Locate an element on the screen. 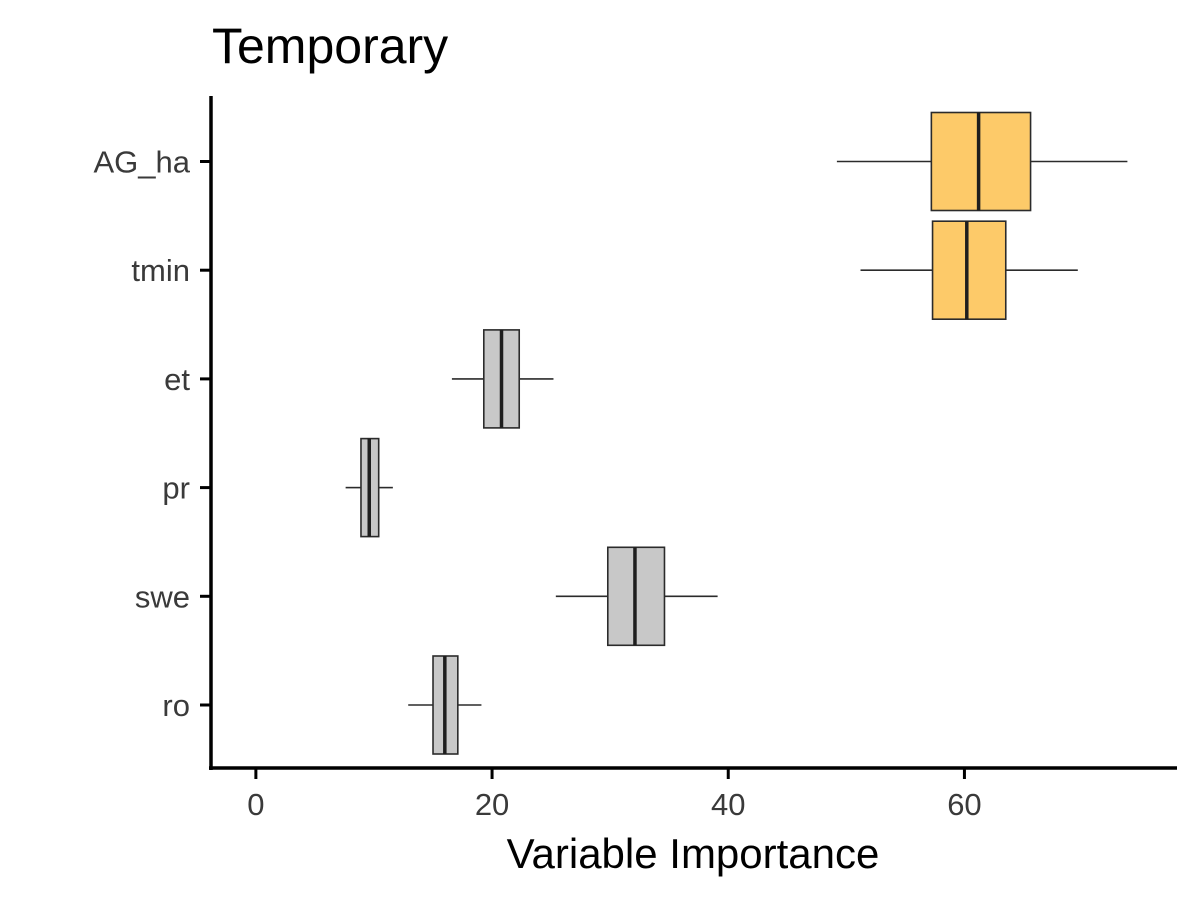 The height and width of the screenshot is (900, 1200). y-tick-label: swe is located at coordinates (162, 596).